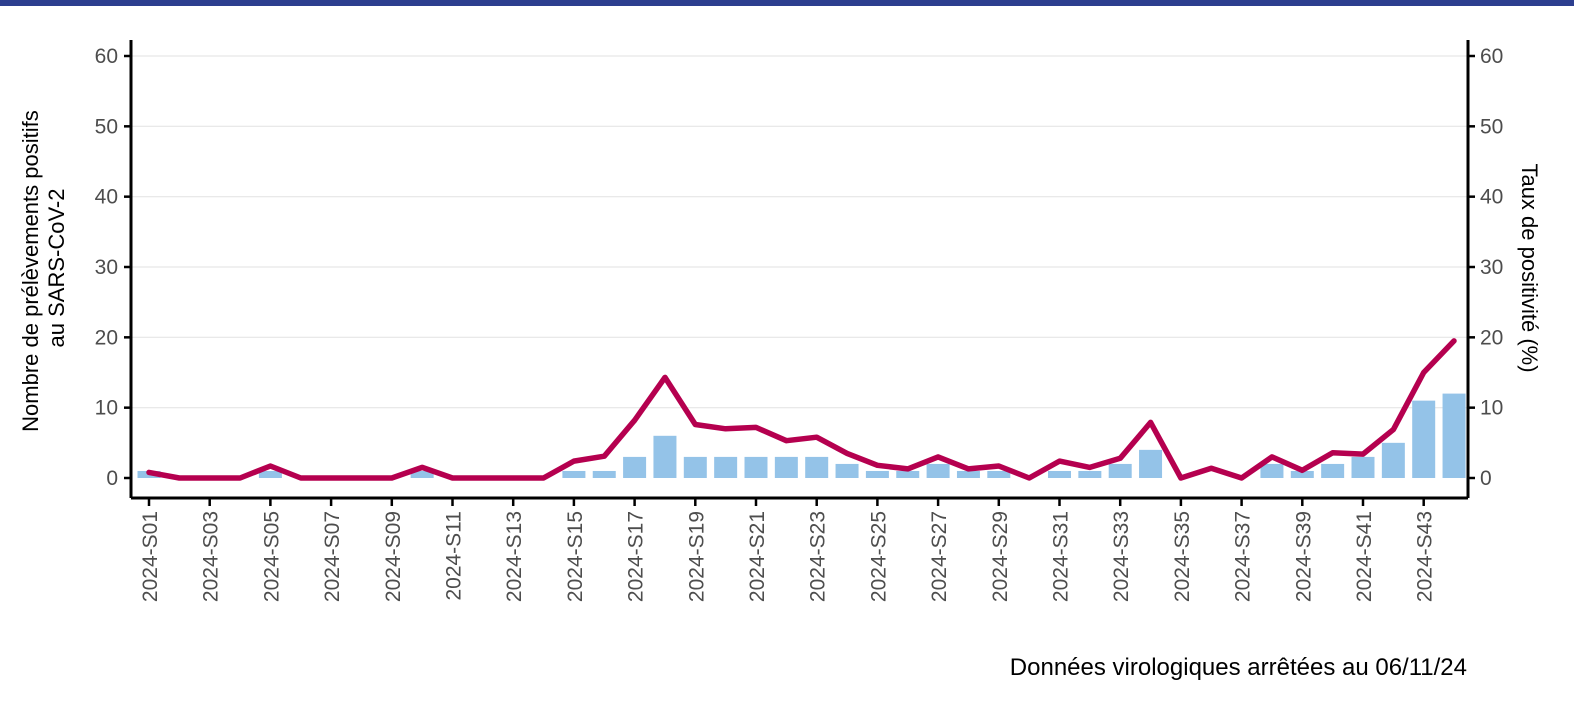 The width and height of the screenshot is (1574, 714). Describe the element at coordinates (1491, 197) in the screenshot. I see `y-tick-label-right: 40` at that location.